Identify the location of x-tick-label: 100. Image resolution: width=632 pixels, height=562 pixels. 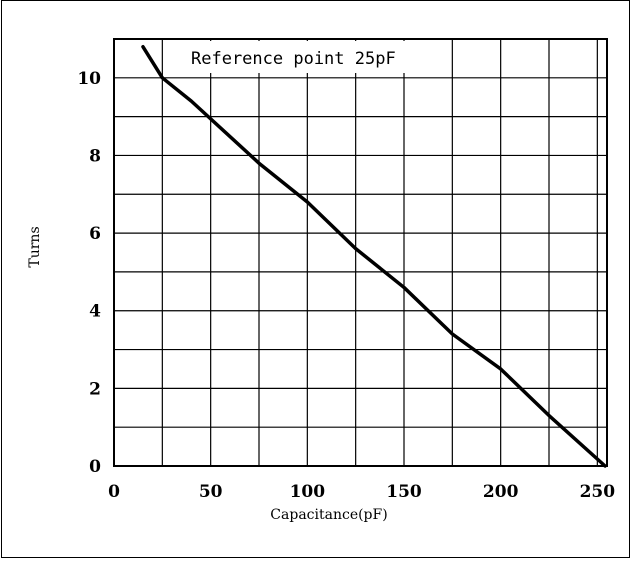
(308, 492).